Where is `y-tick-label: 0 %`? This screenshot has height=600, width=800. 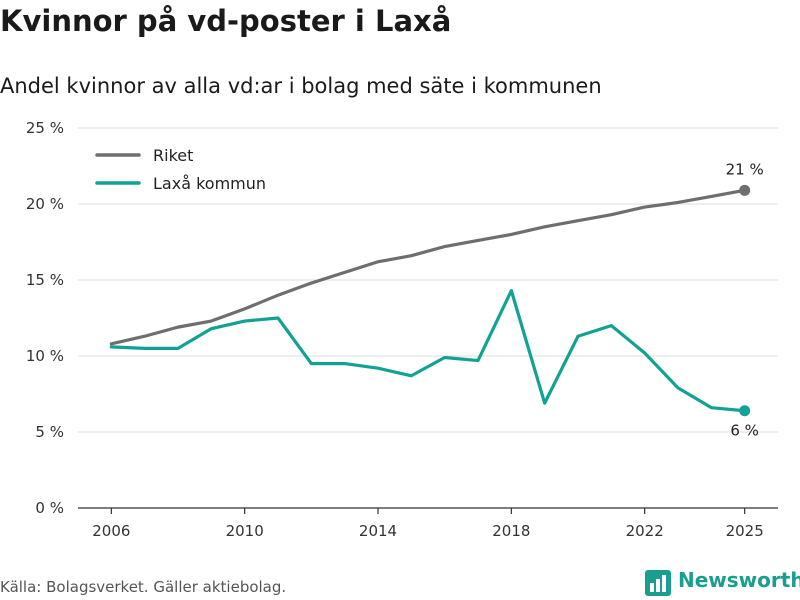
y-tick-label: 0 % is located at coordinates (49, 508).